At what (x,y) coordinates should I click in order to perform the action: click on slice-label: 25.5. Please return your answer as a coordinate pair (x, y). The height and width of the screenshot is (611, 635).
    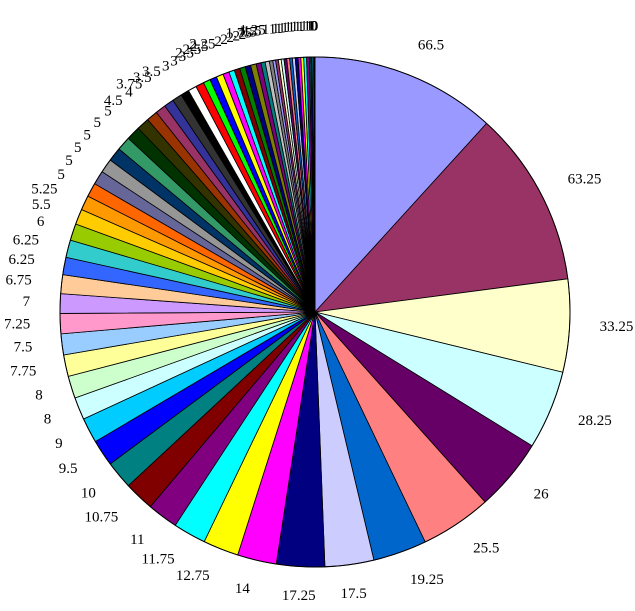
    Looking at the image, I should click on (486, 549).